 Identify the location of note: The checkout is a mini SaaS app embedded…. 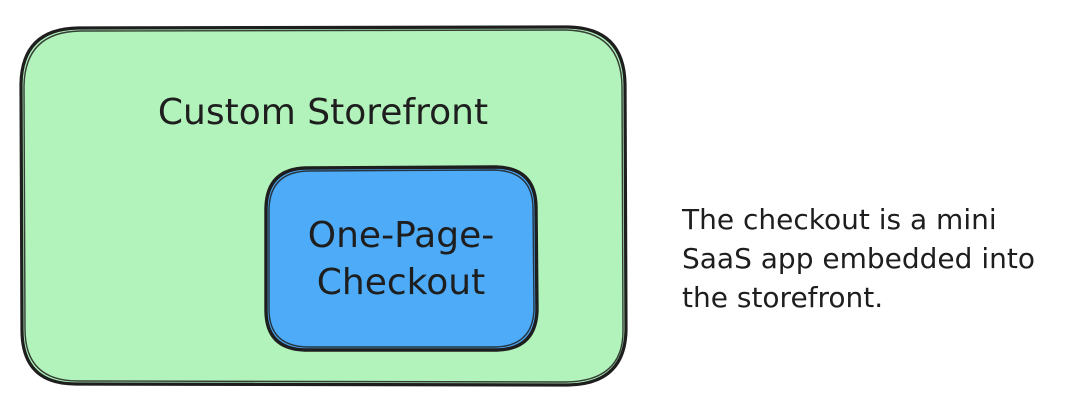
(858, 258).